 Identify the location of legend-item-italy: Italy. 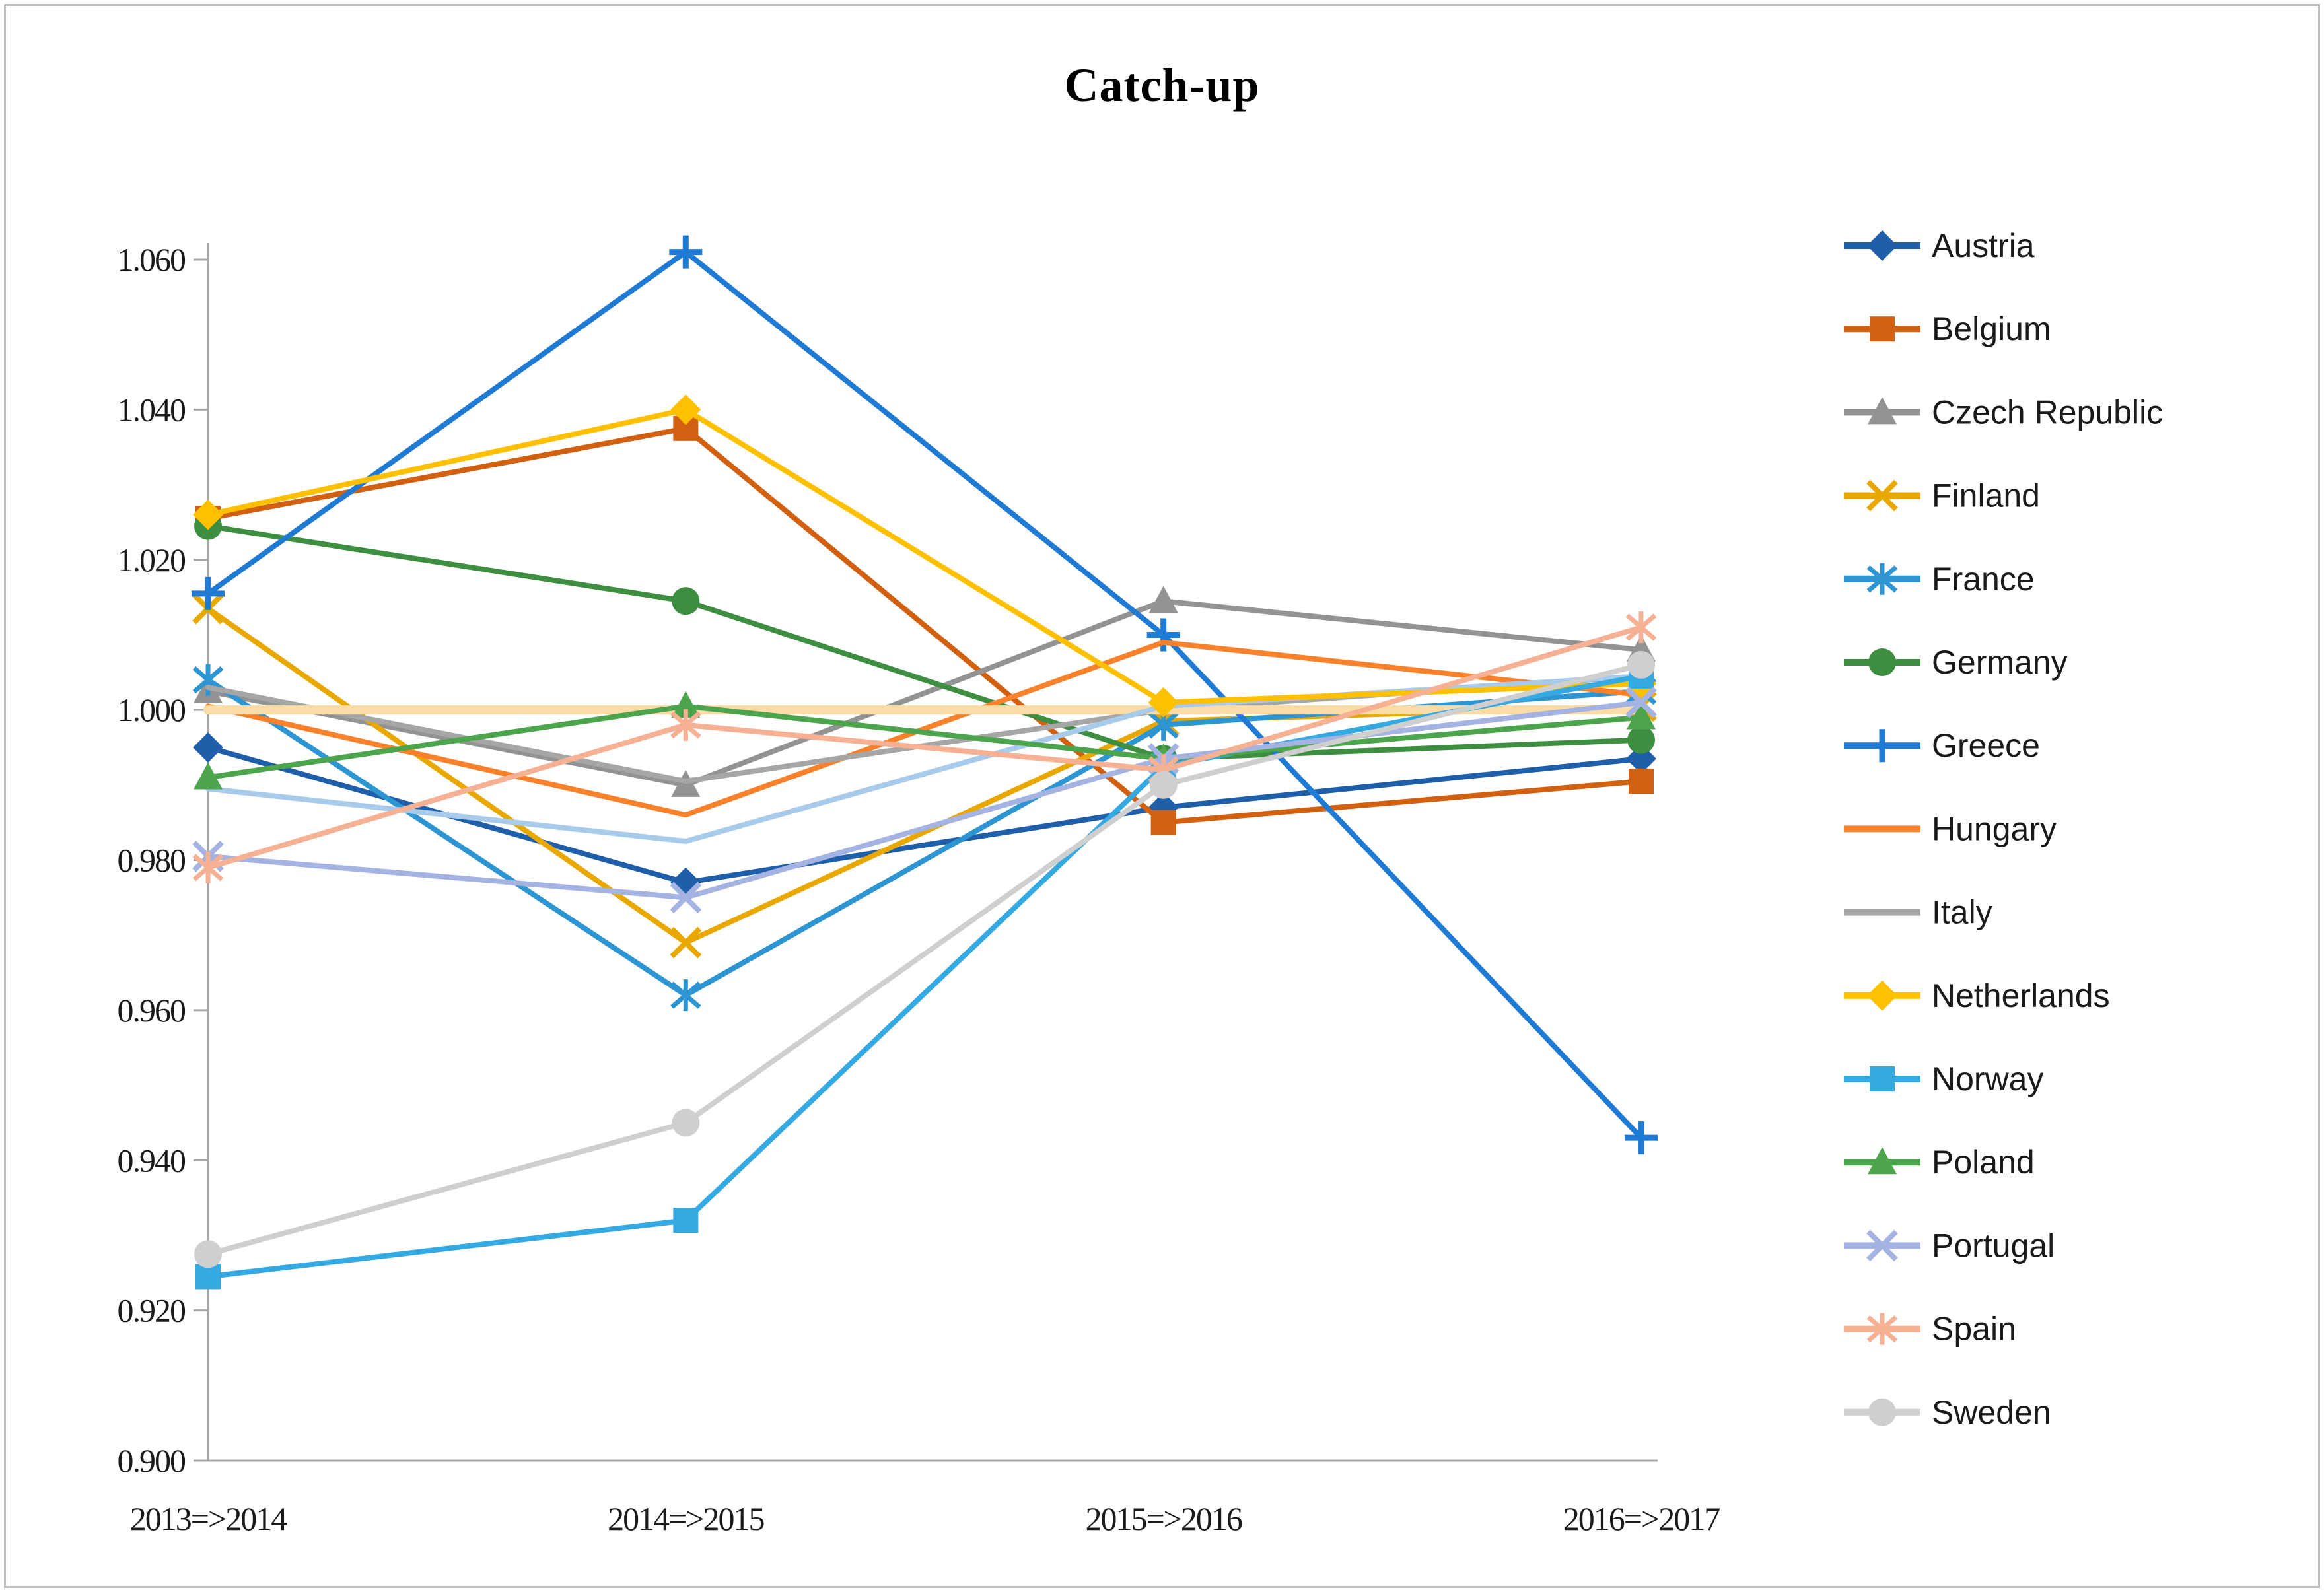
(1918, 912).